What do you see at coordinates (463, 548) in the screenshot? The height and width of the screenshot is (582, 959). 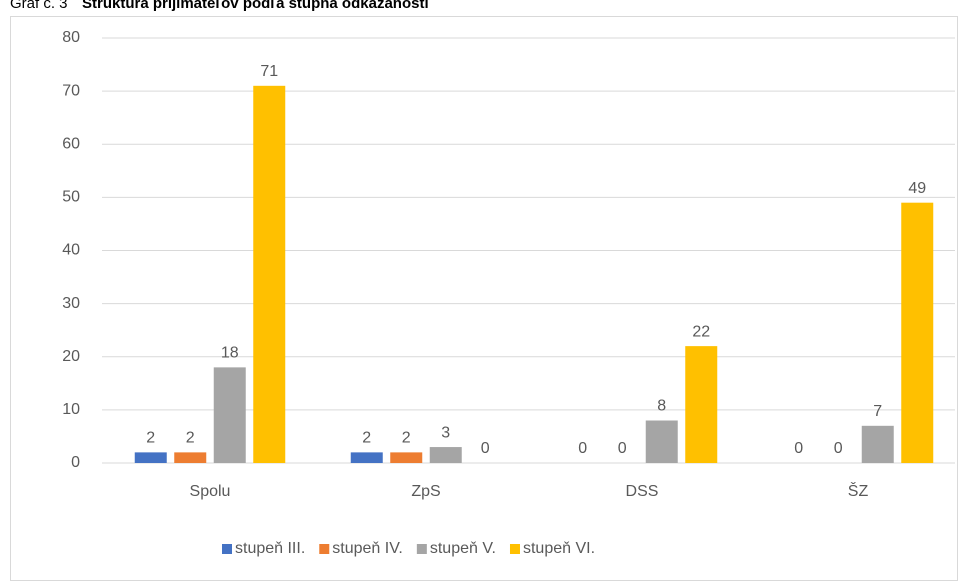 I see `legend-label: stupeň V.` at bounding box center [463, 548].